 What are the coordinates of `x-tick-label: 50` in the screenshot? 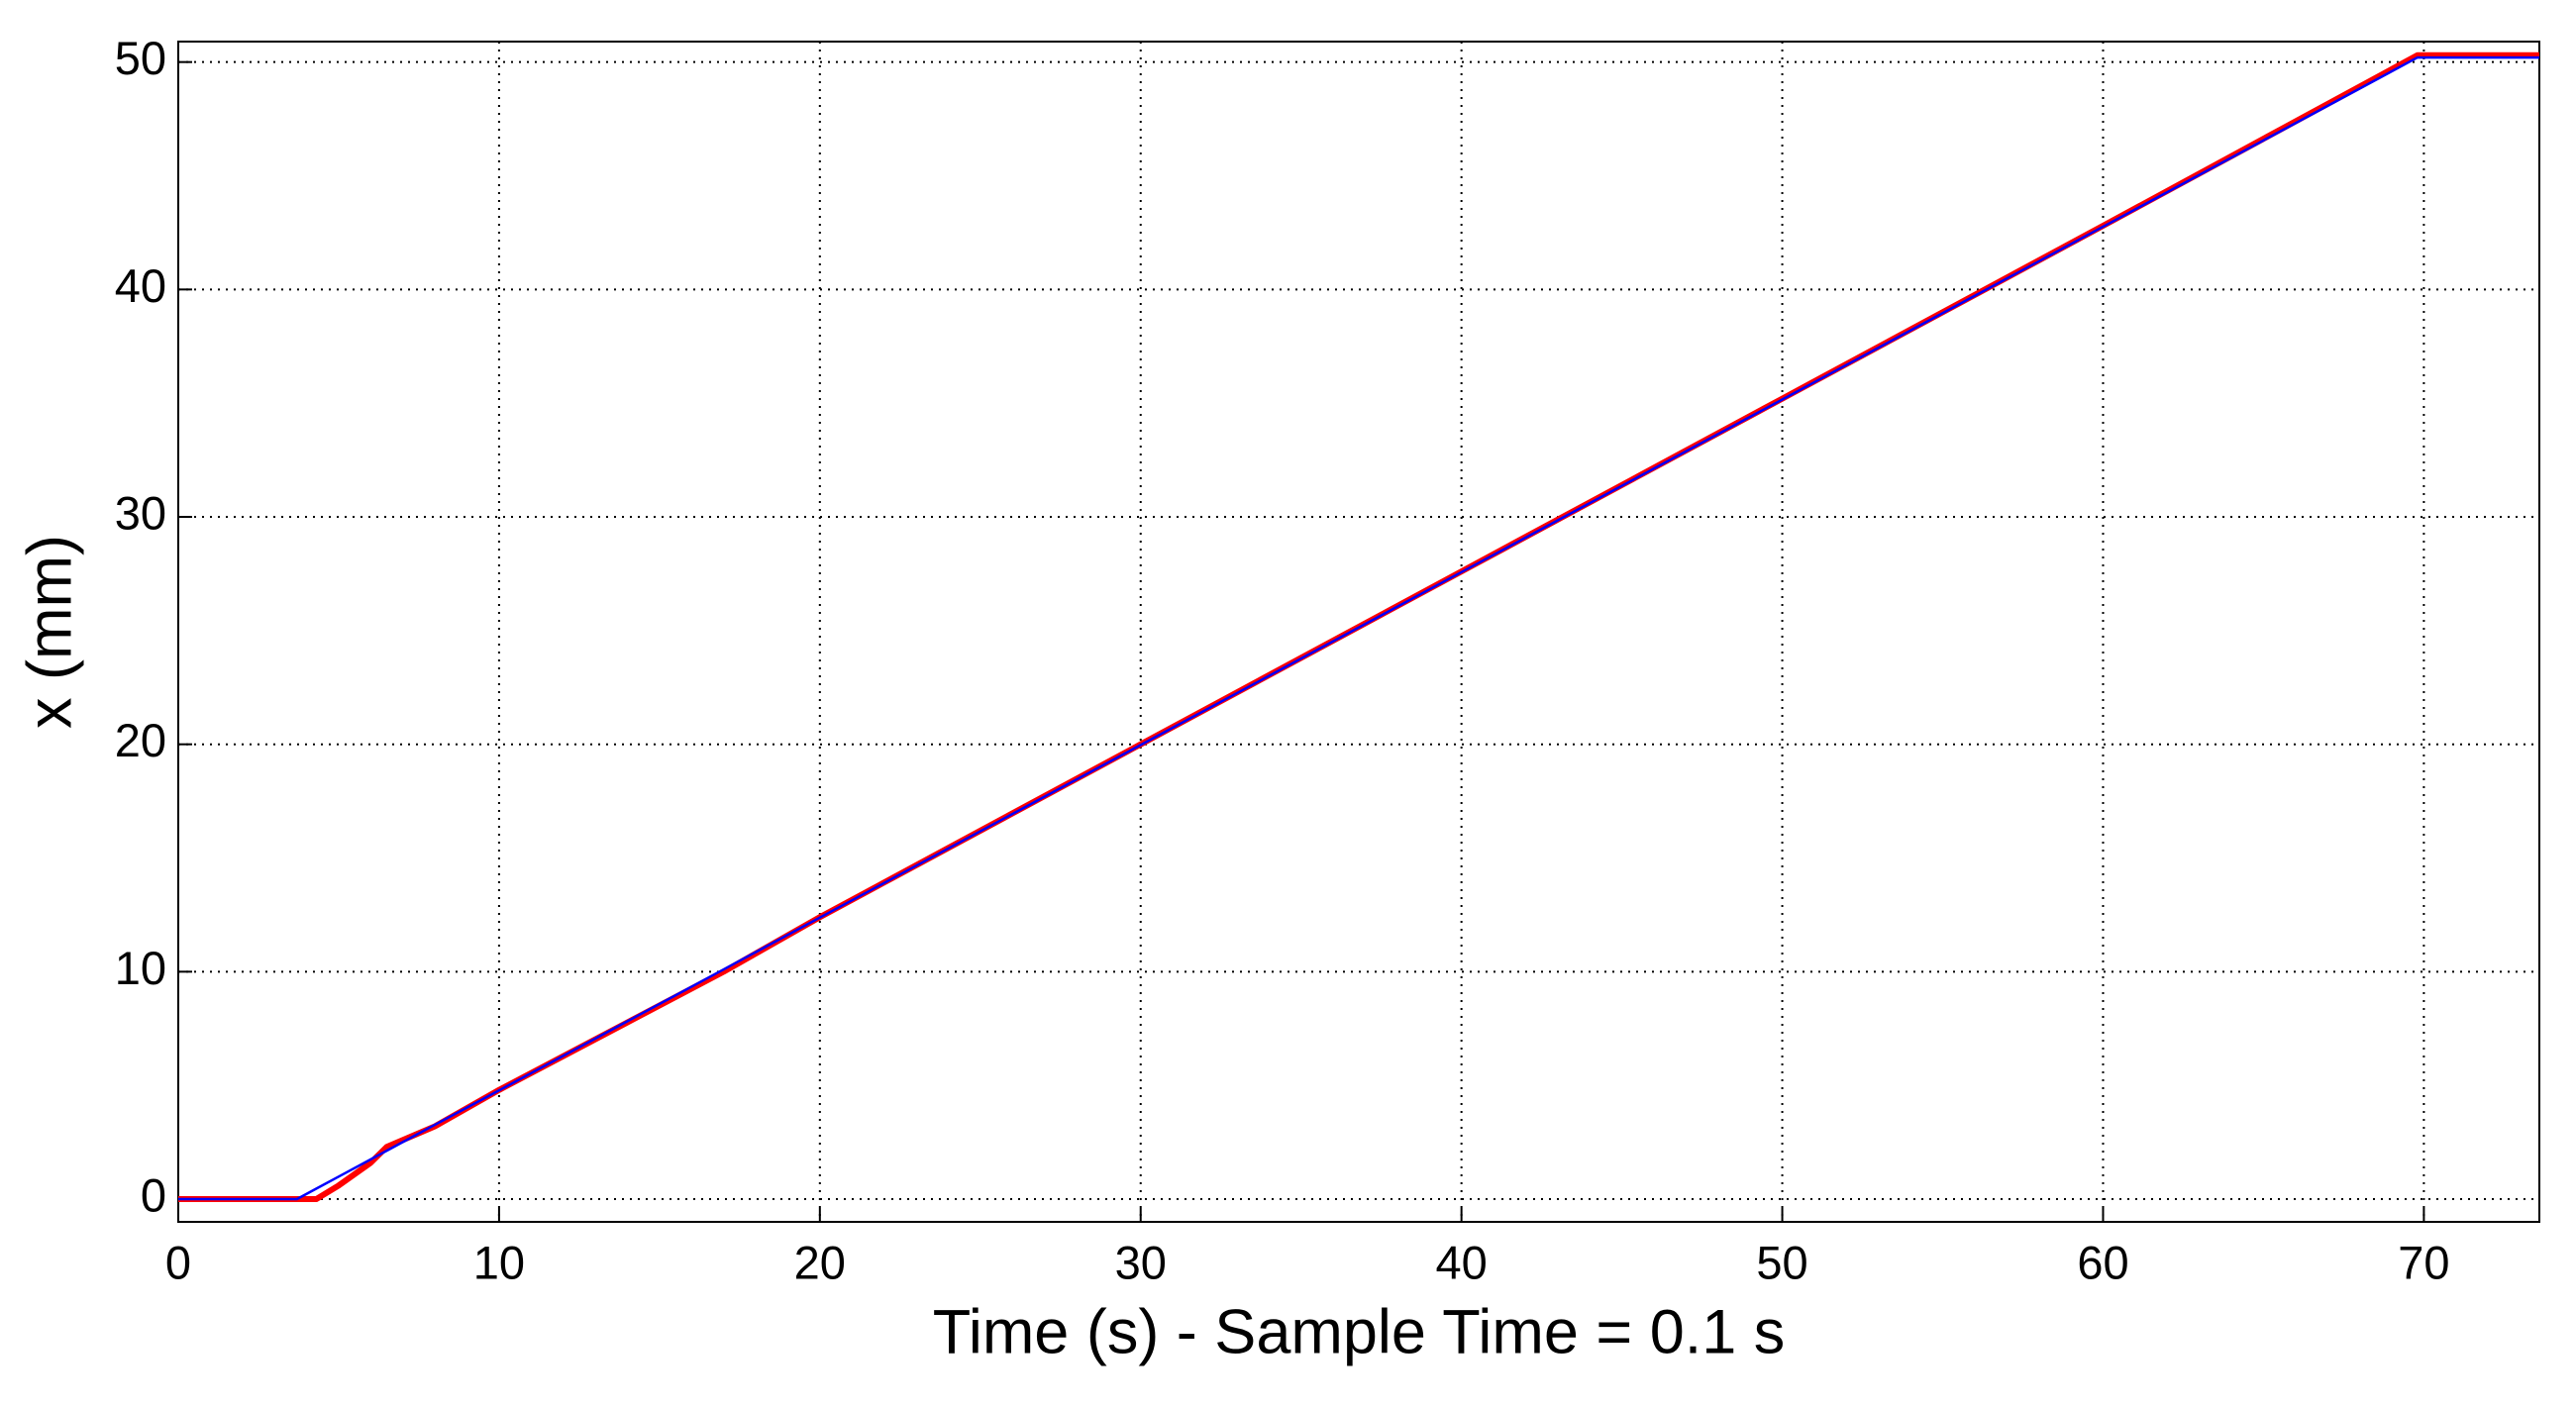 It's located at (1781, 1262).